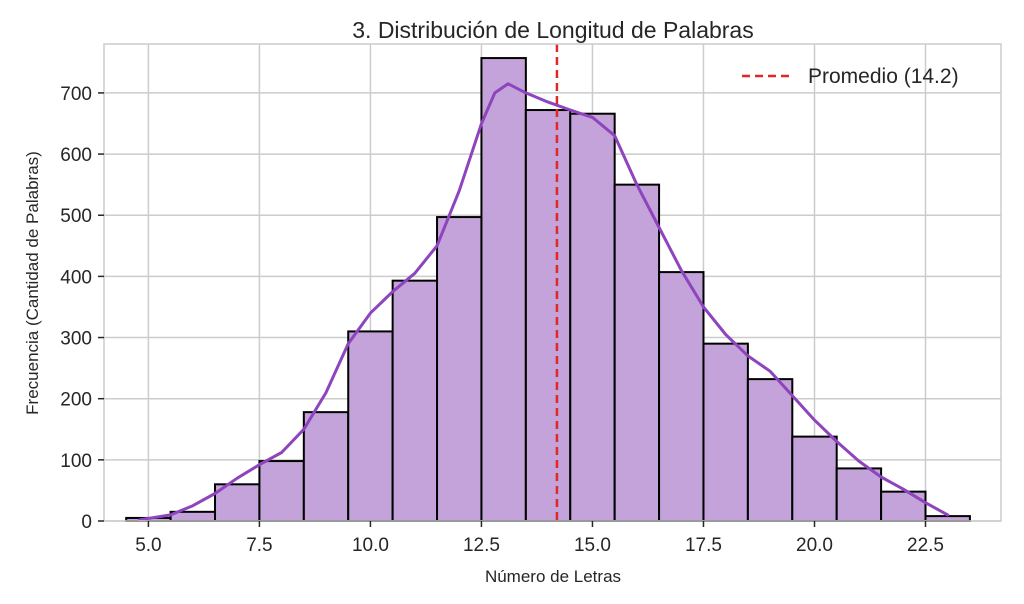  Describe the element at coordinates (76, 461) in the screenshot. I see `y-tick-label: 100` at that location.